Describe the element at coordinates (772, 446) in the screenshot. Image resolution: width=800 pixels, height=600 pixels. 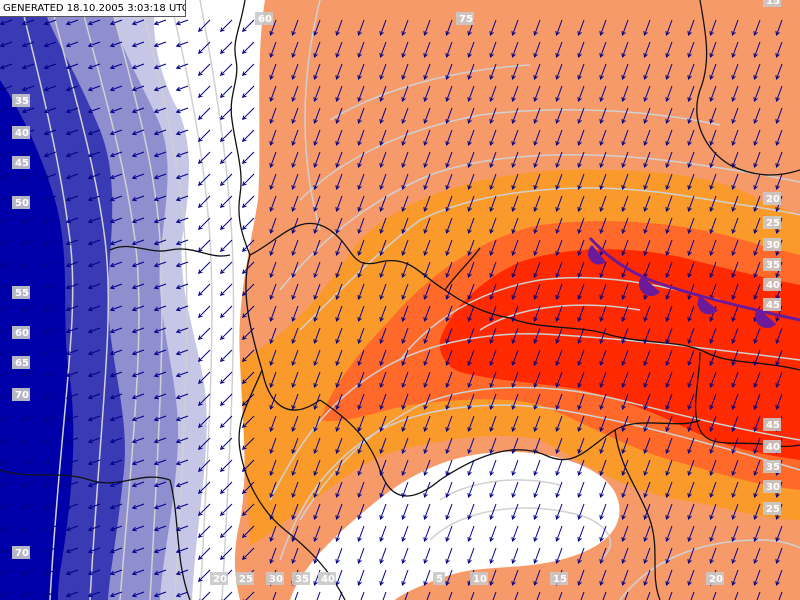
I see `contour-label: 40` at that location.